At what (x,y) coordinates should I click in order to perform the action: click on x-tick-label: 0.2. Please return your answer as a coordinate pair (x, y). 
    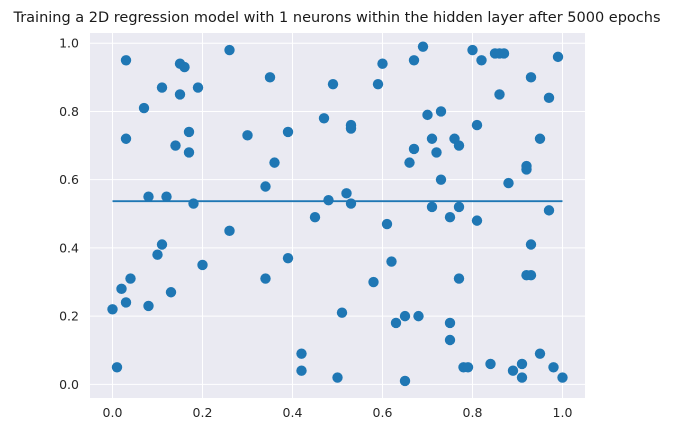
    Looking at the image, I should click on (203, 412).